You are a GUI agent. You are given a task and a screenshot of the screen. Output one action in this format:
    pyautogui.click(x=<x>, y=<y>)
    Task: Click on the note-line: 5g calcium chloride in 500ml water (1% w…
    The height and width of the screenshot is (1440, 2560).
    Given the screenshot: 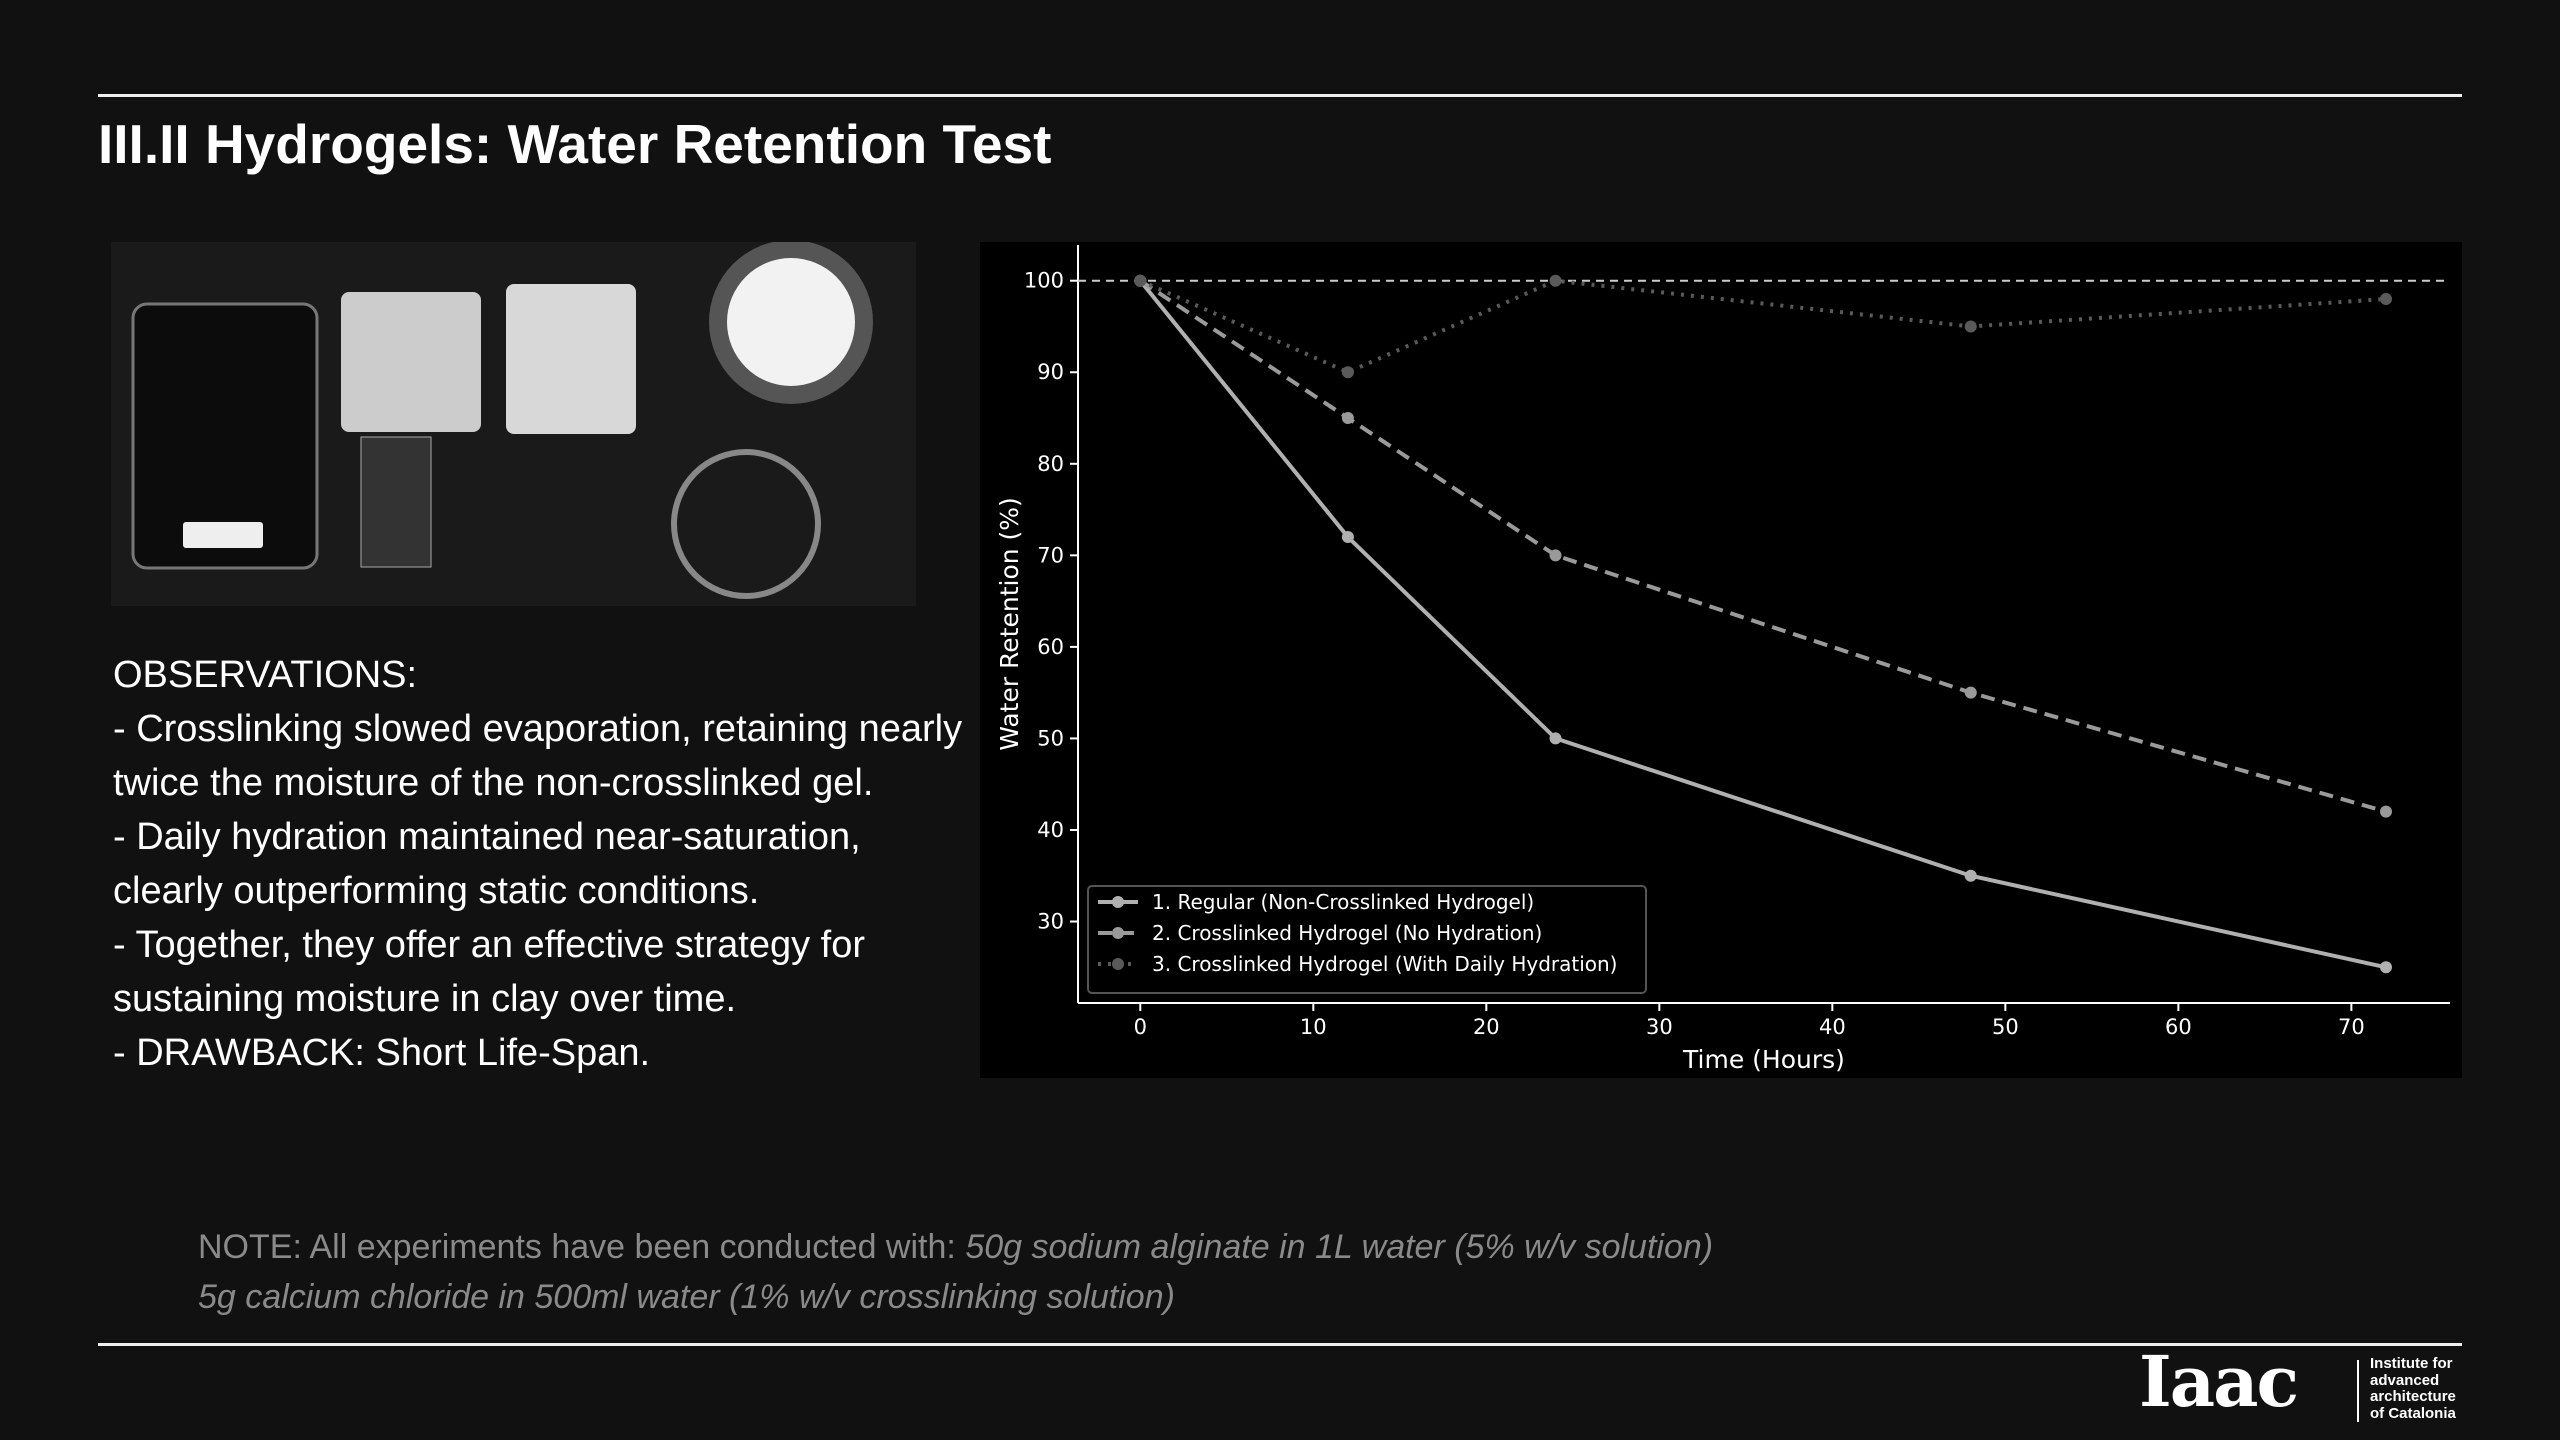 What is the action you would take?
    pyautogui.click(x=686, y=1297)
    